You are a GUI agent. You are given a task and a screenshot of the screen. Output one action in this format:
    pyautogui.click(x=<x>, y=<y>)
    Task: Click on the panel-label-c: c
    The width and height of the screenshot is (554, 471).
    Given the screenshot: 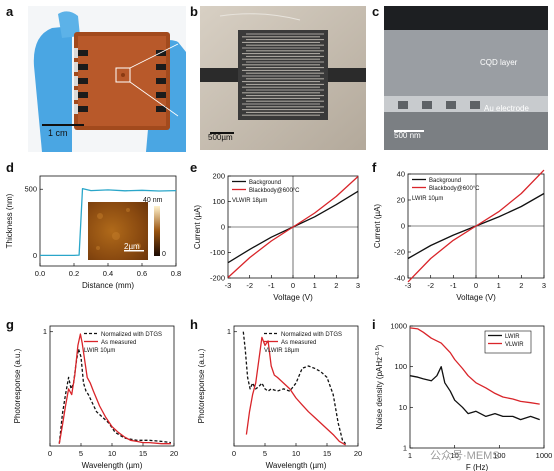 What is the action you would take?
    pyautogui.click(x=376, y=11)
    